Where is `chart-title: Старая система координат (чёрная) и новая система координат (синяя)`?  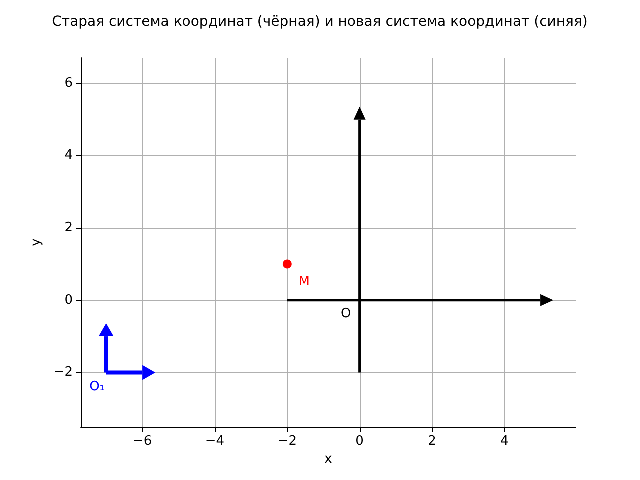
chart-title: Старая система координат (чёрная) и новая система координат (синяя) is located at coordinates (320, 22).